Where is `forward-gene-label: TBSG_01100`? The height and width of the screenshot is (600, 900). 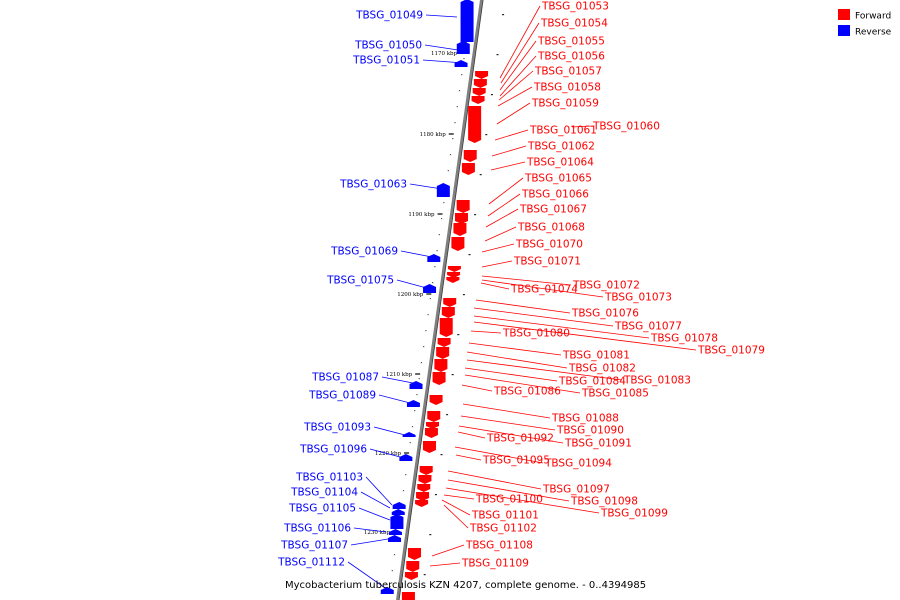 forward-gene-label: TBSG_01100 is located at coordinates (509, 500).